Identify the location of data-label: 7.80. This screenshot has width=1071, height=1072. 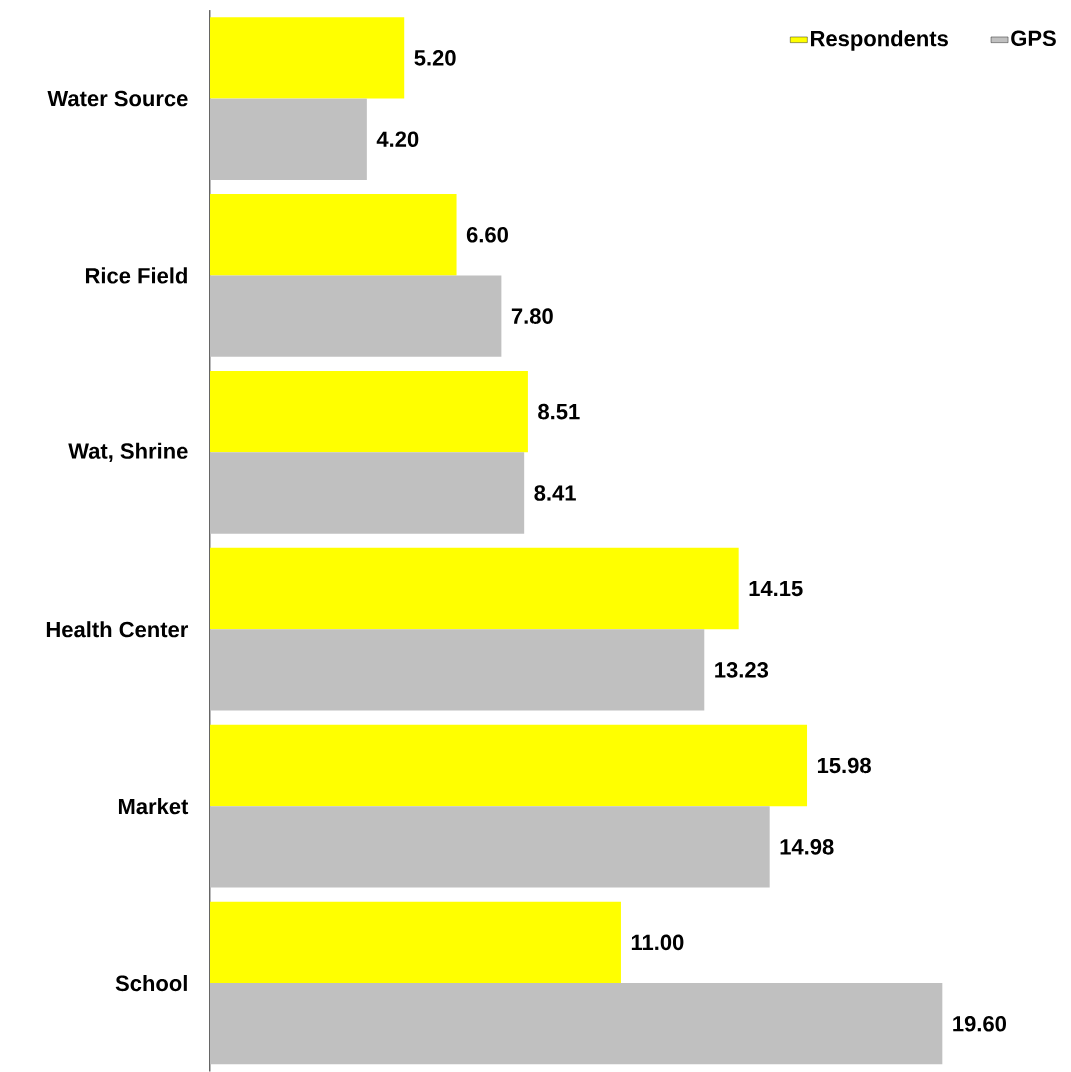
(533, 316).